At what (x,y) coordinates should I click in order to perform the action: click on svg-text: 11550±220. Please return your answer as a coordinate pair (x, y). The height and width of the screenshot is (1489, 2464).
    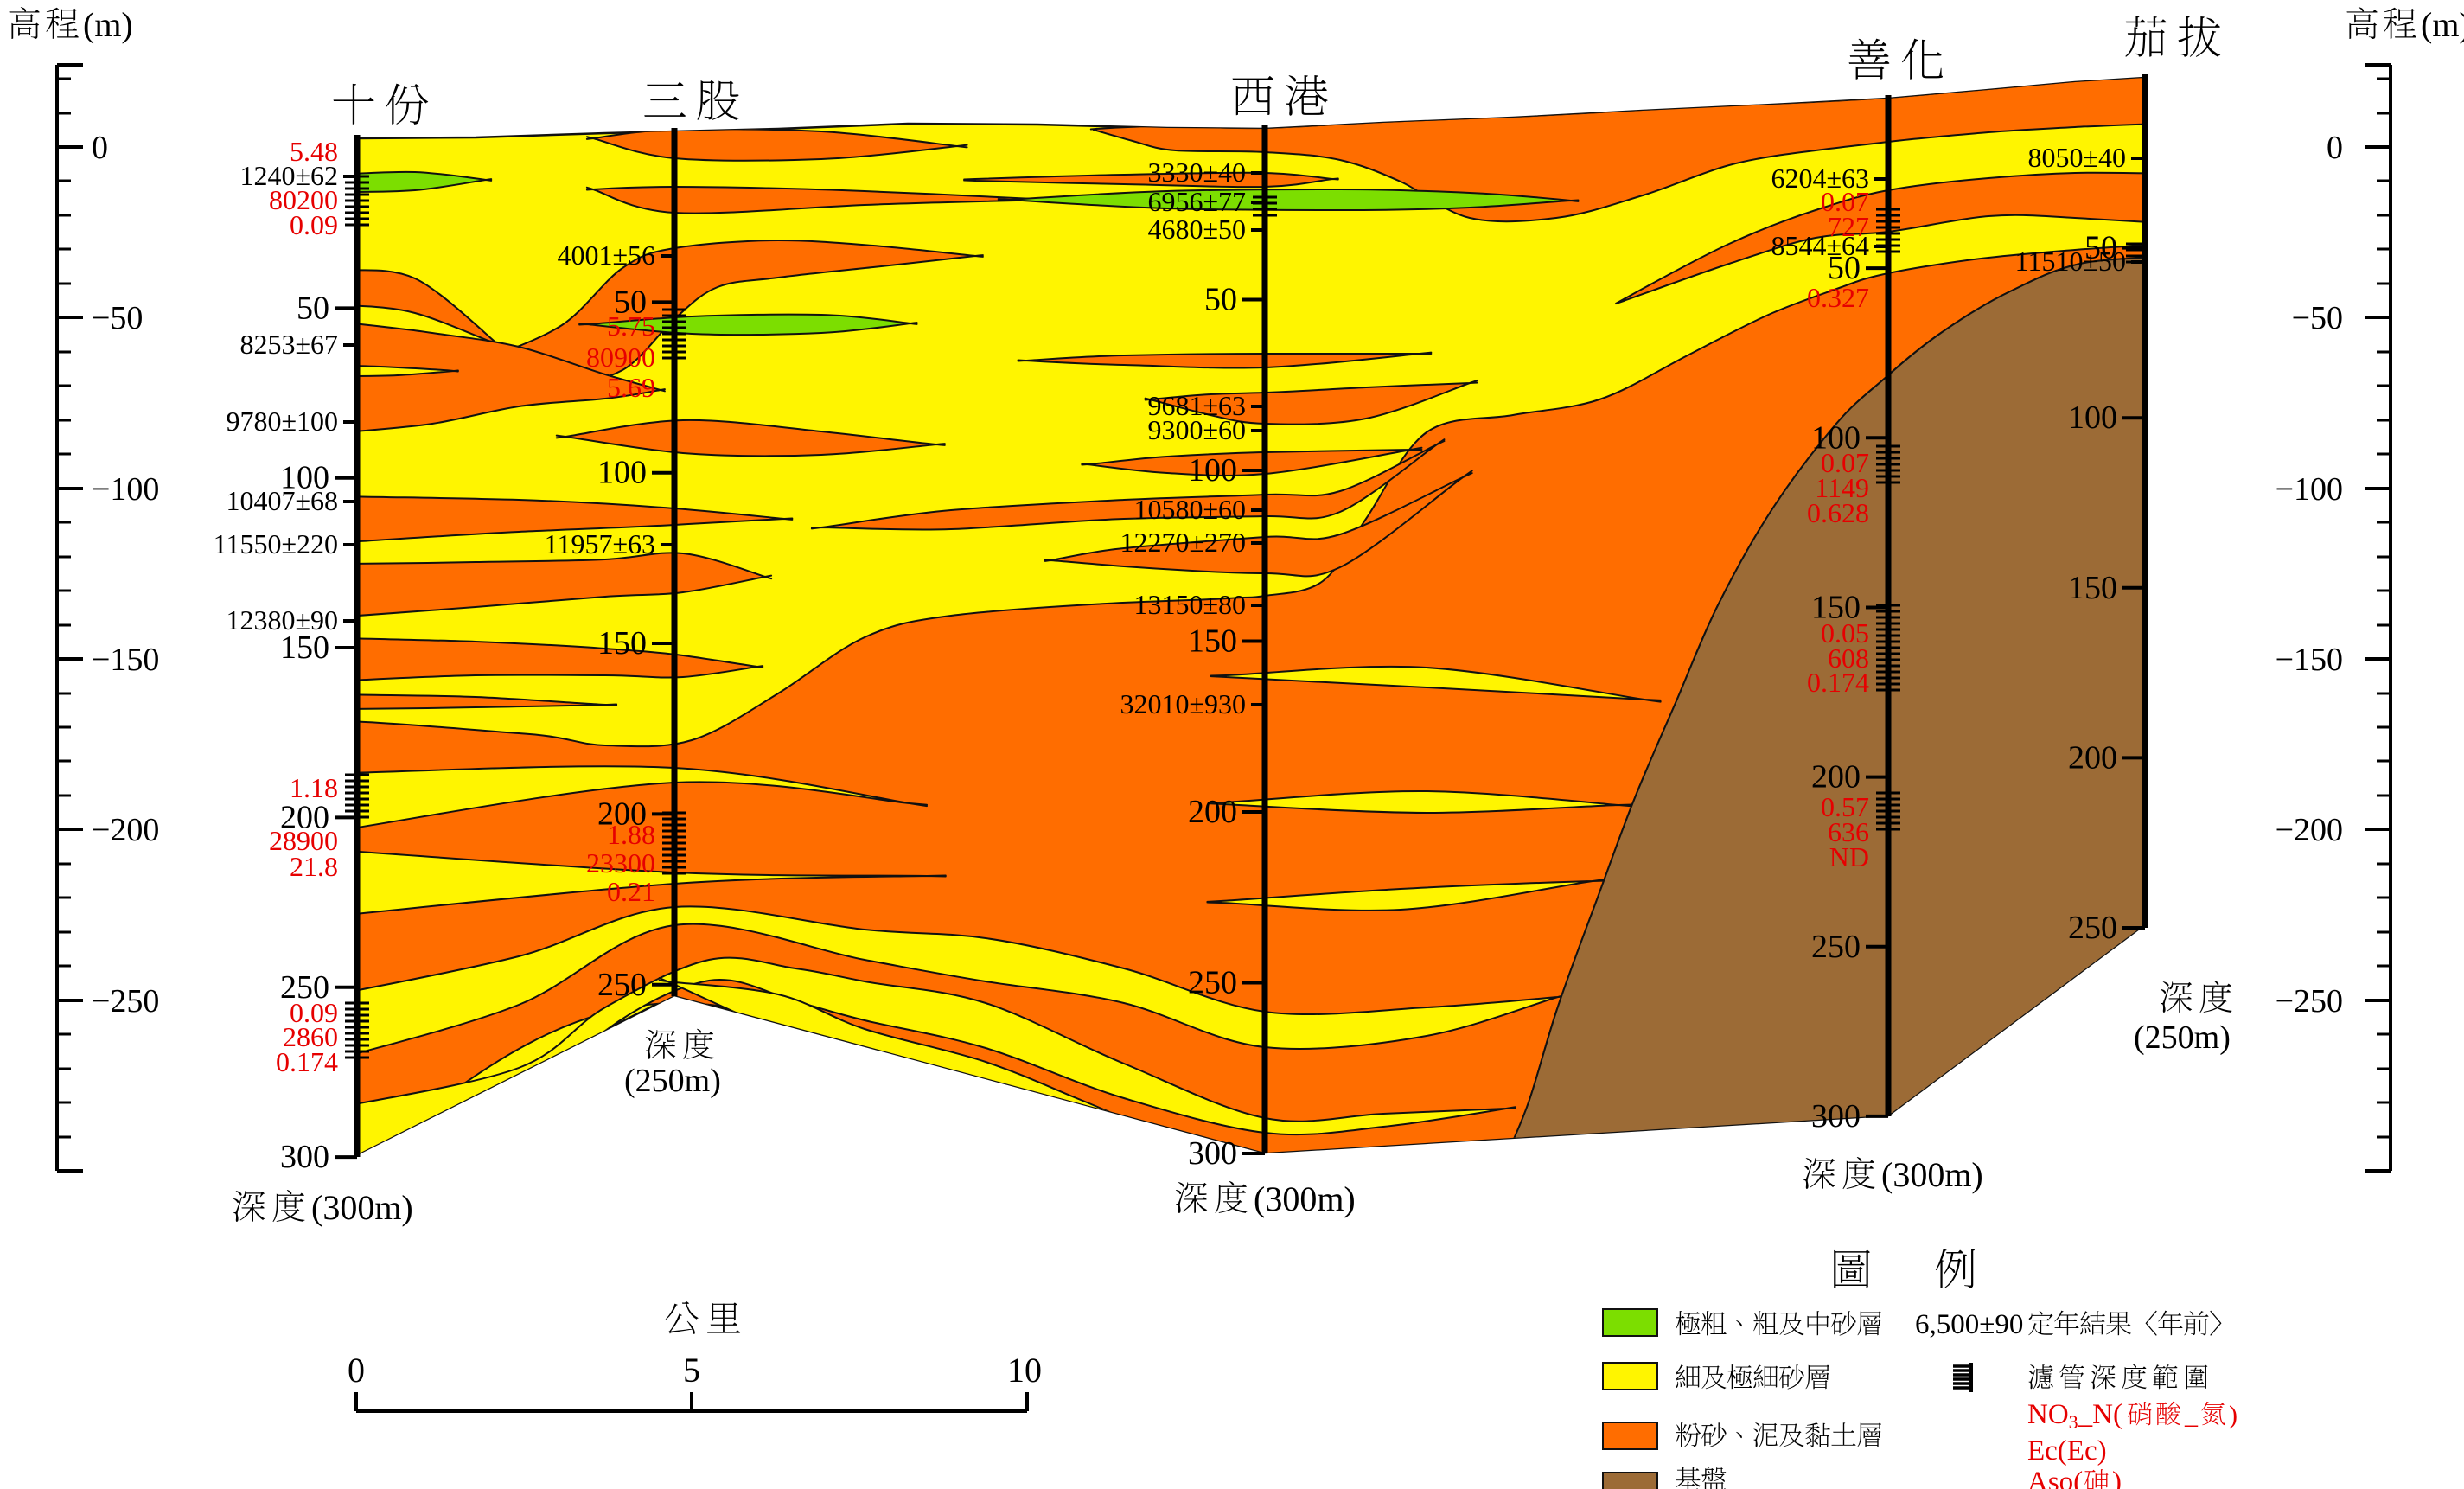
    Looking at the image, I should click on (276, 543).